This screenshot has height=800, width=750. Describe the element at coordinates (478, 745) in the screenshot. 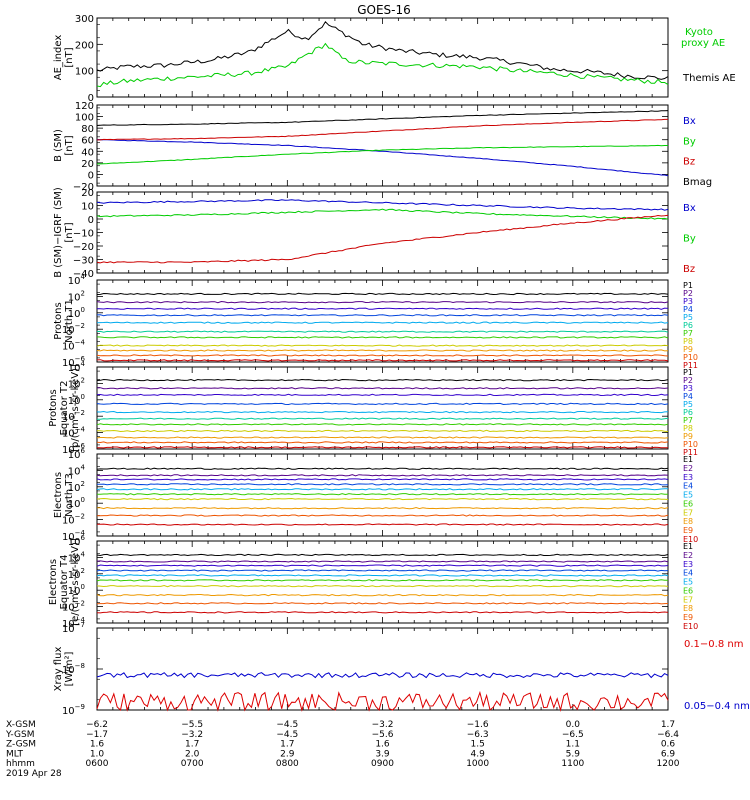

I see `orbit-value: 1.5` at that location.